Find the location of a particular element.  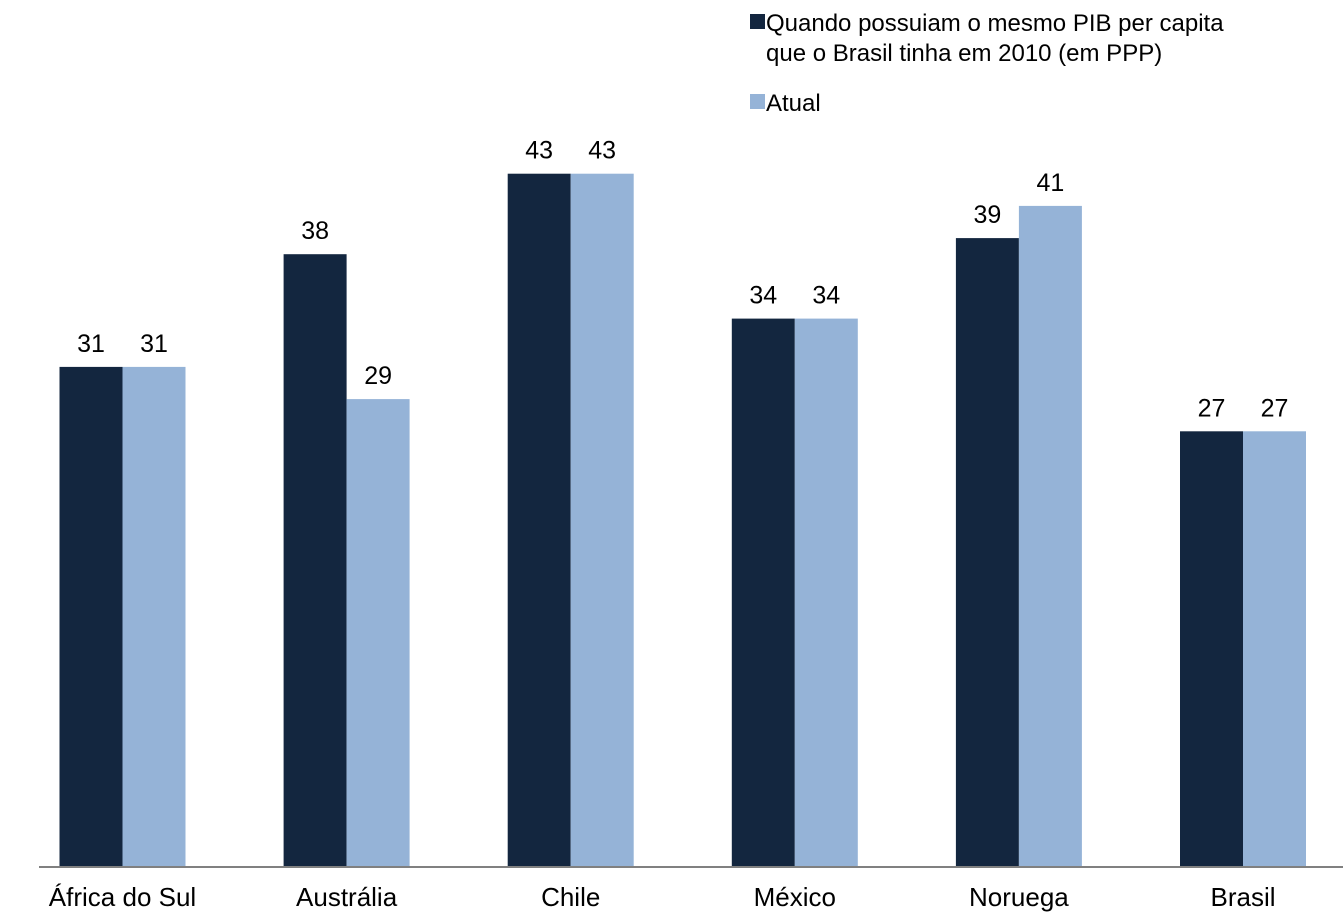

legend-label-1-line-2: que o Brasil tinha em 2010 (em PPP) is located at coordinates (964, 53).